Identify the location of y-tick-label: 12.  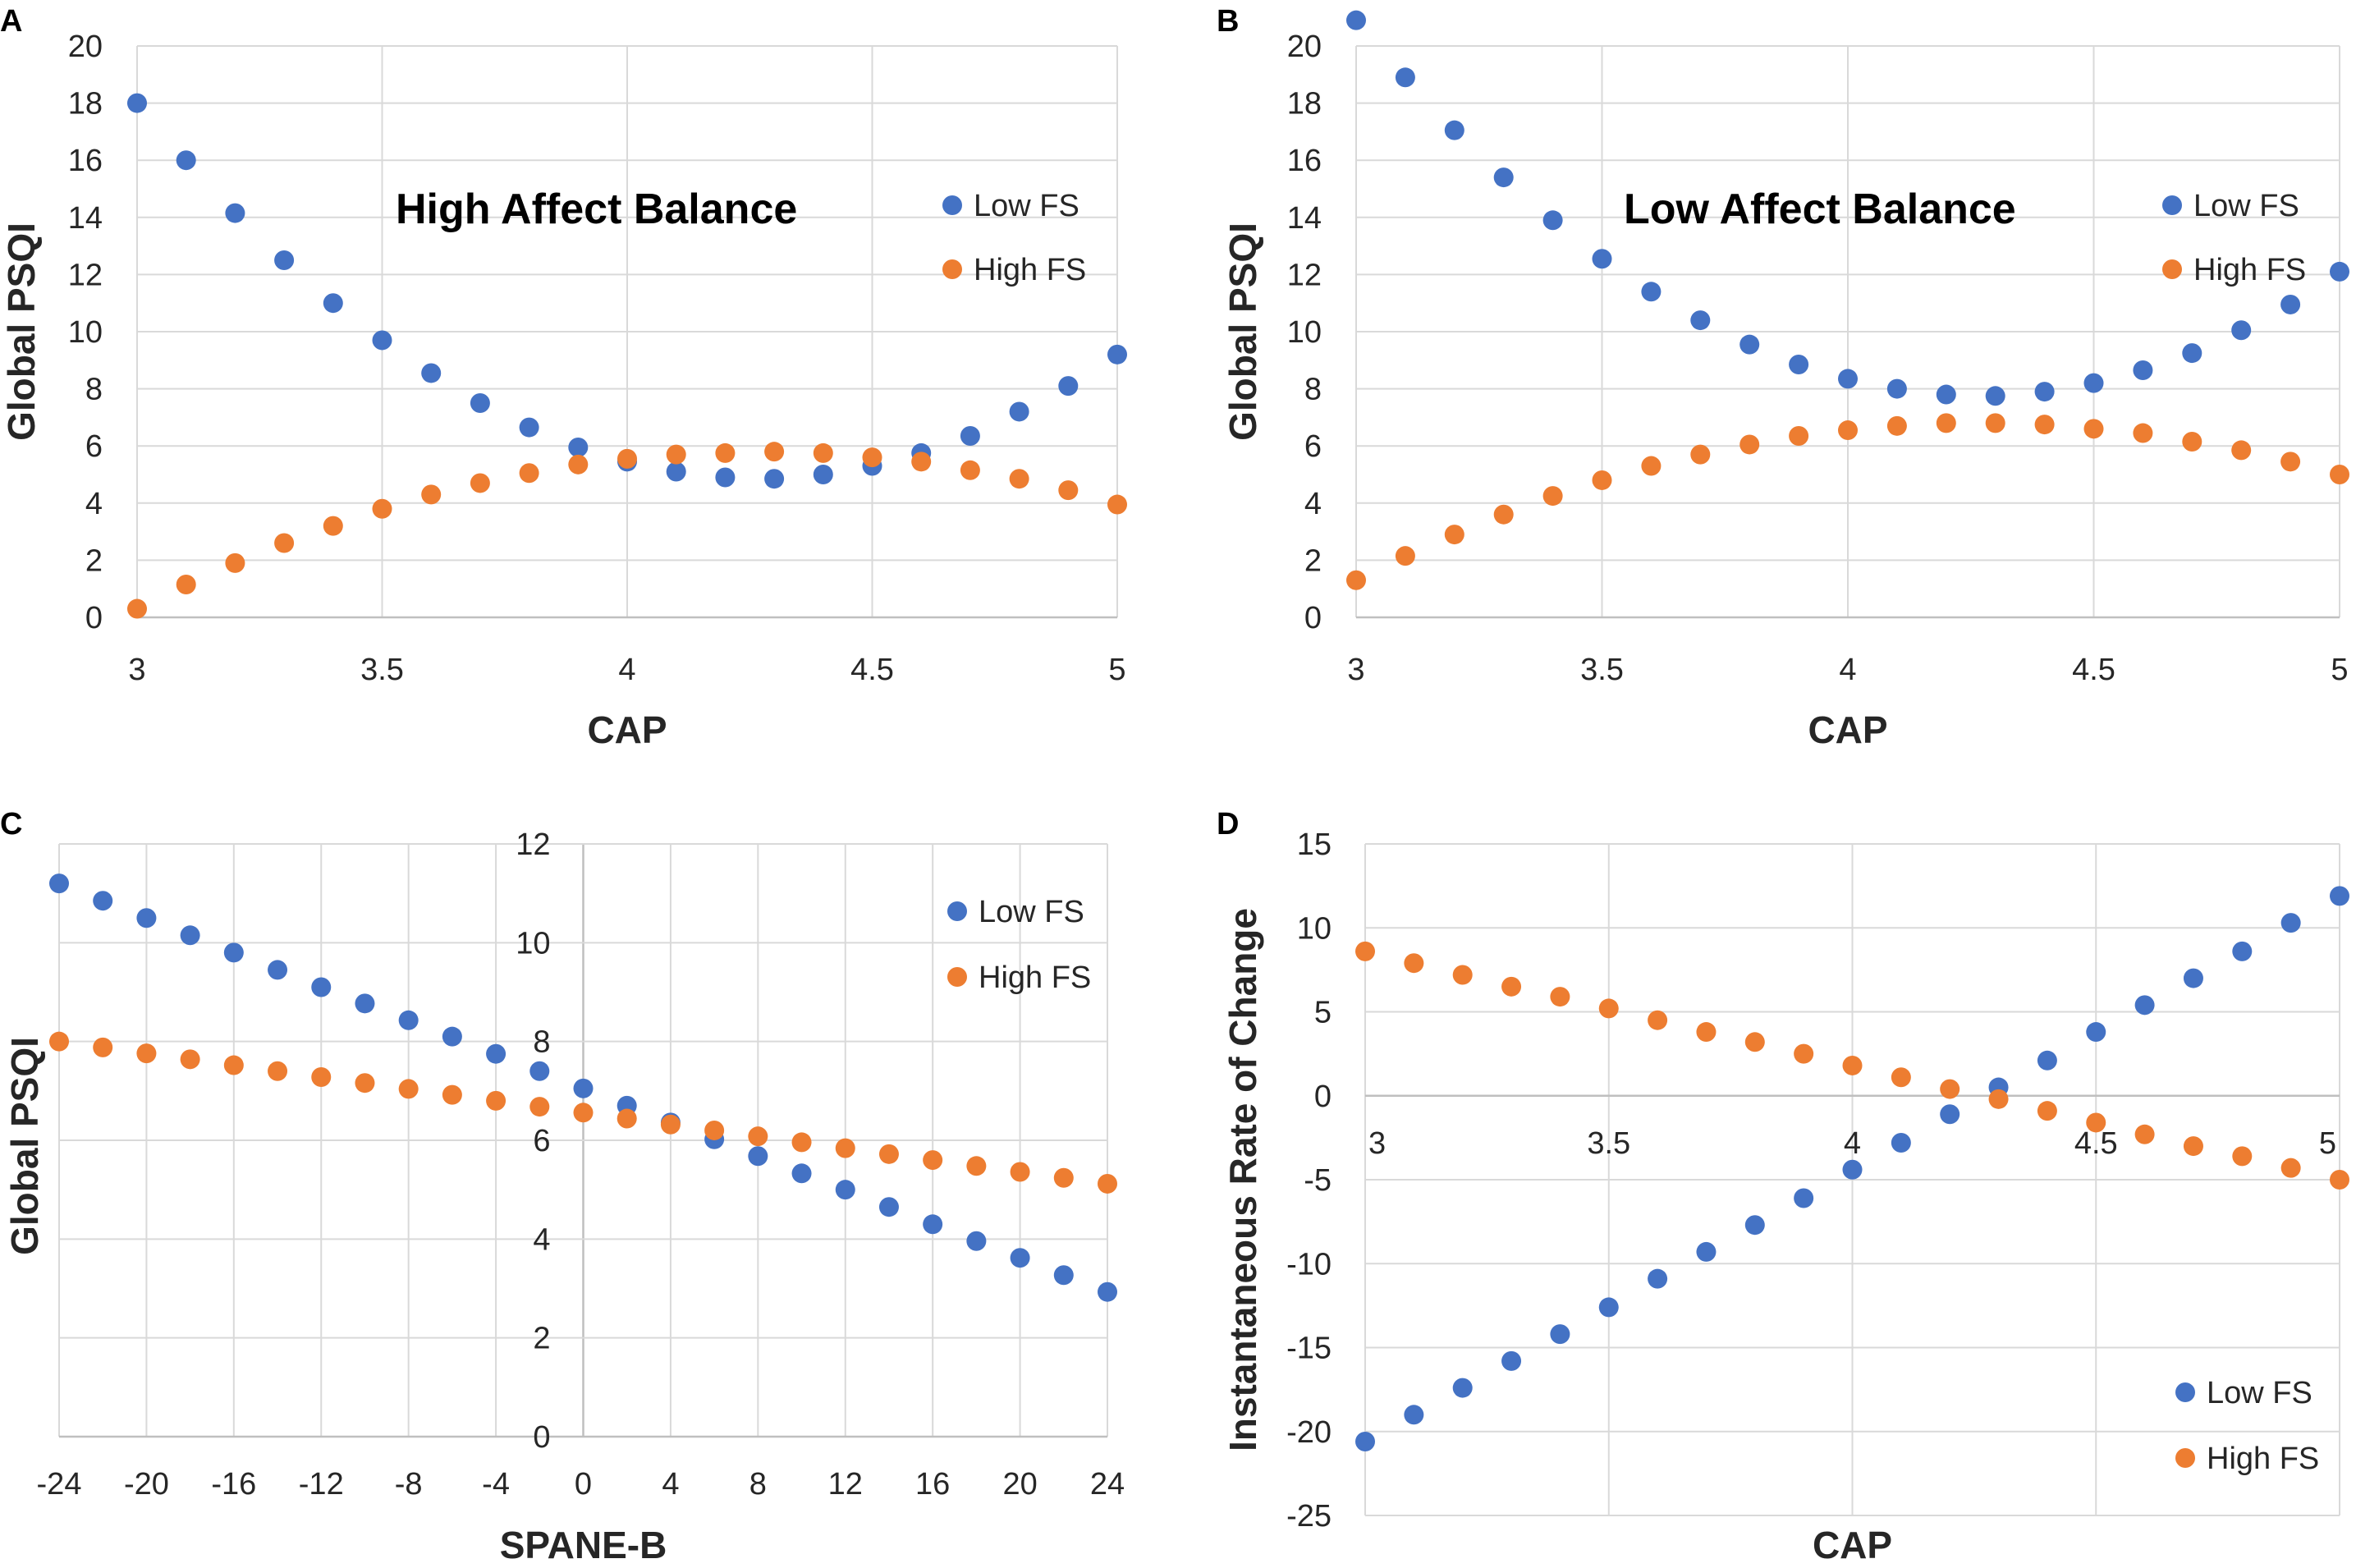
(1304, 275).